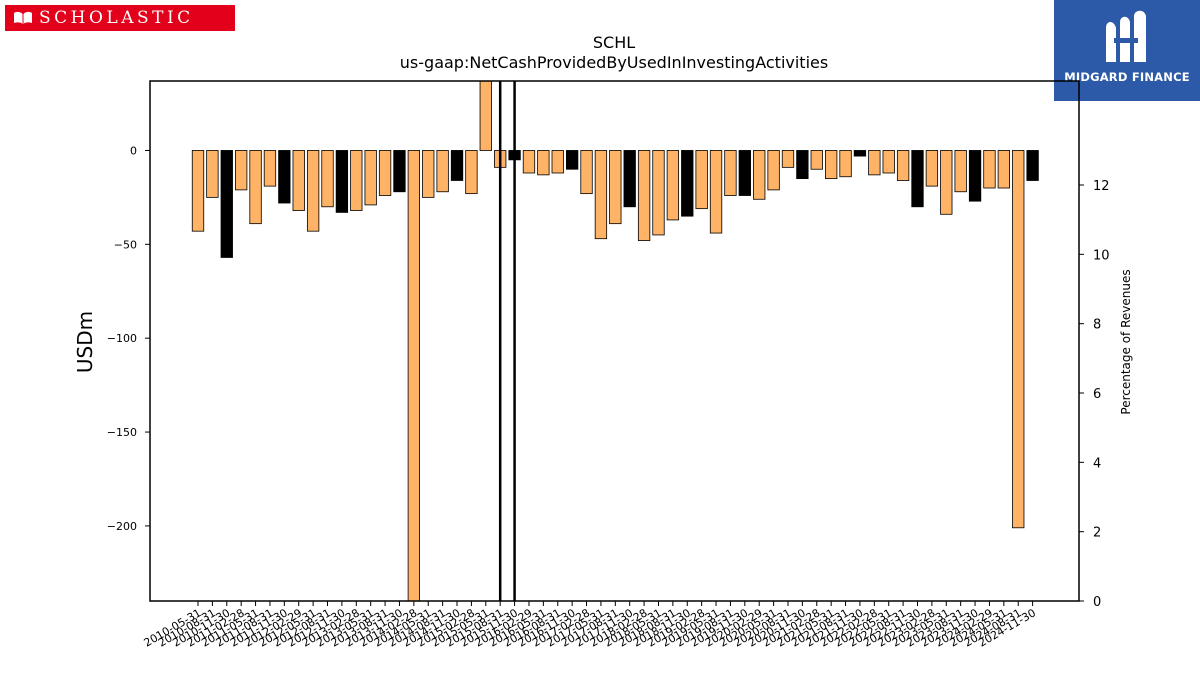 Image resolution: width=1200 pixels, height=675 pixels. I want to click on y2-tick-label: 8, so click(1097, 325).